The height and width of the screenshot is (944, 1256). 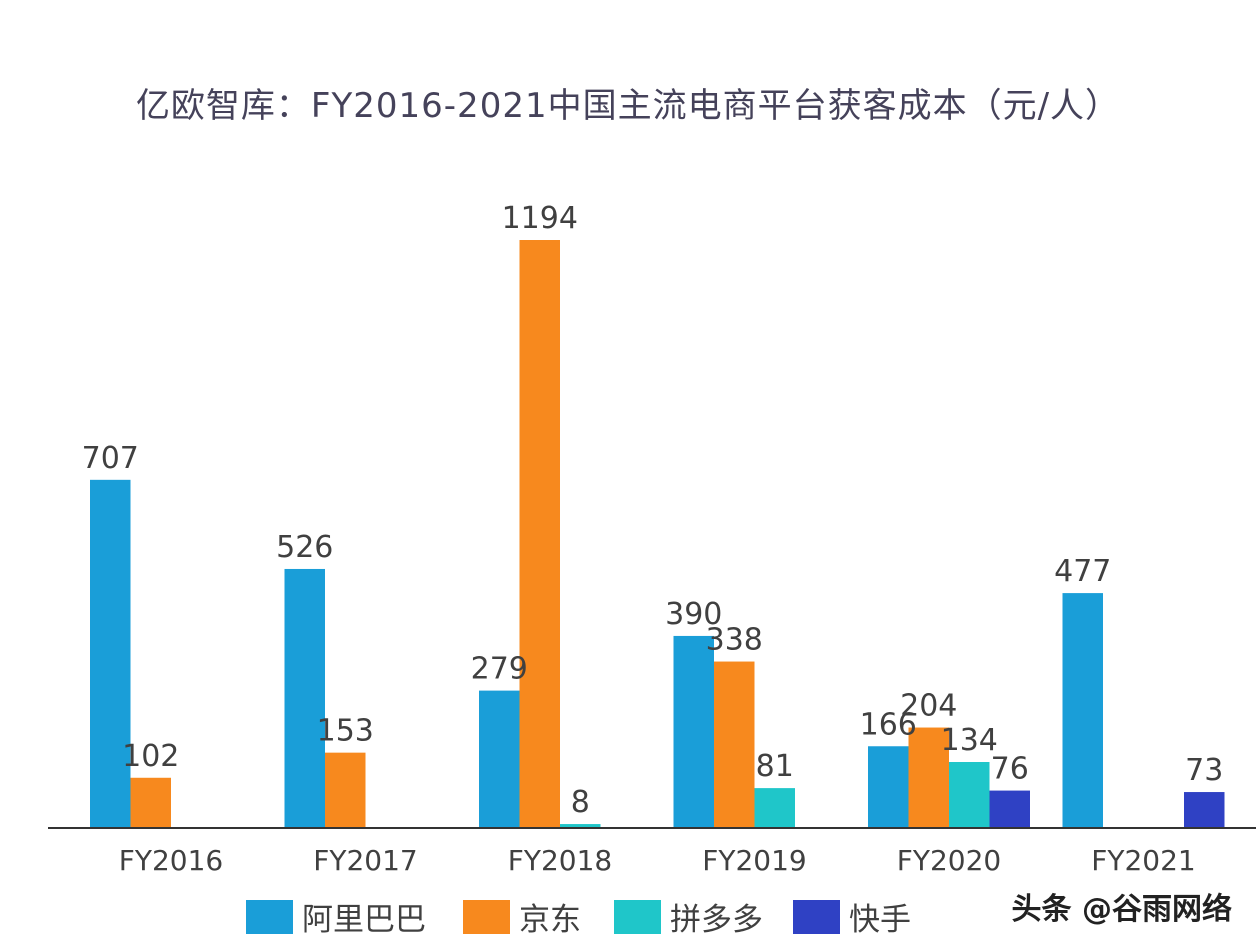 I want to click on bar-FY2018-京东, so click(x=539, y=534).